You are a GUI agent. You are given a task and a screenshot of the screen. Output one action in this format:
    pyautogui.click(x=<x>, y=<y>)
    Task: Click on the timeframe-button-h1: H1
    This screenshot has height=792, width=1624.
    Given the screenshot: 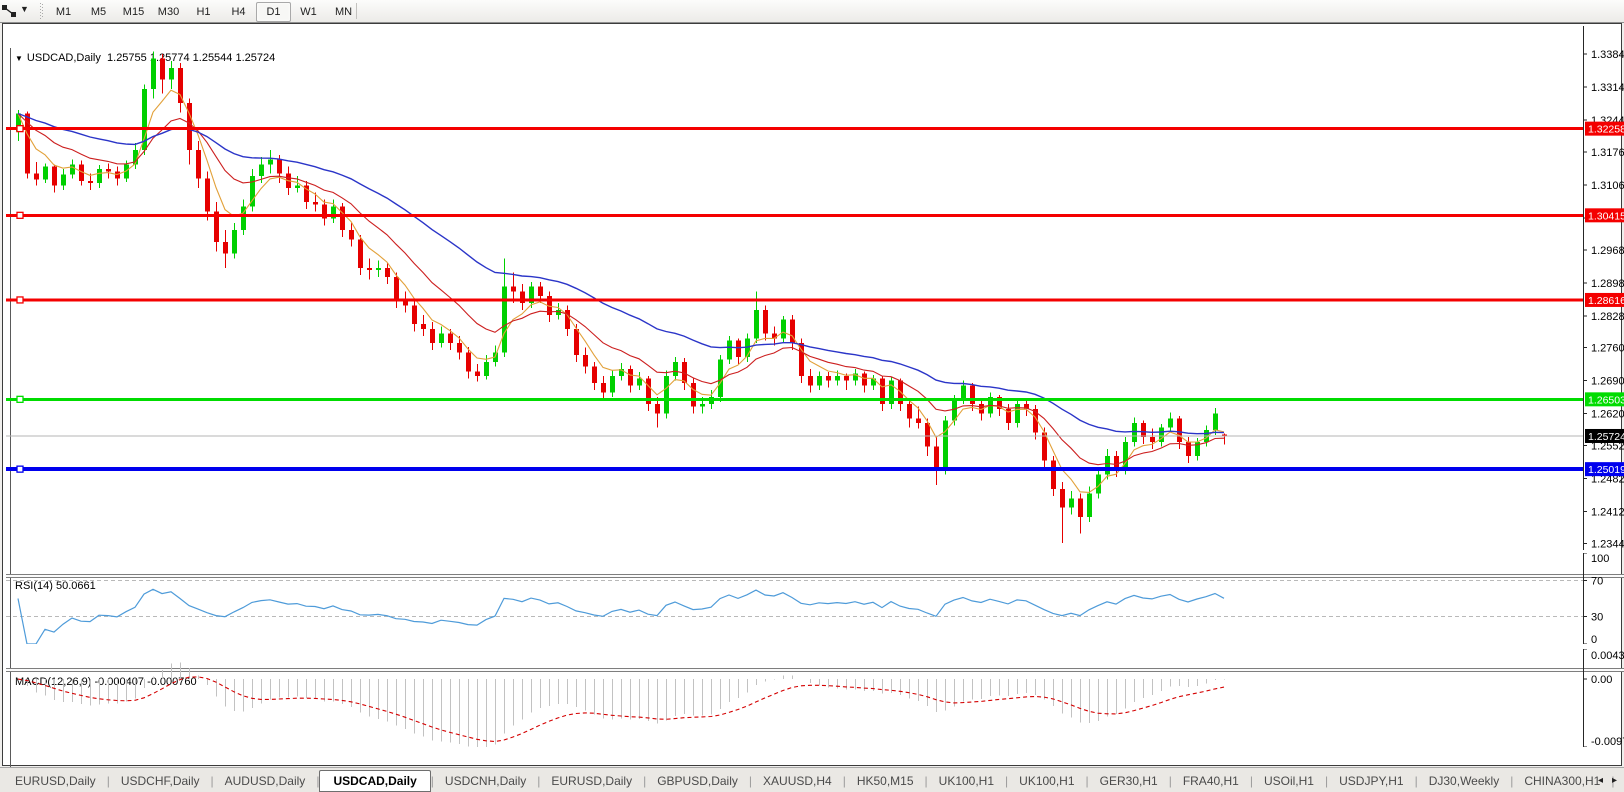 What is the action you would take?
    pyautogui.click(x=203, y=12)
    